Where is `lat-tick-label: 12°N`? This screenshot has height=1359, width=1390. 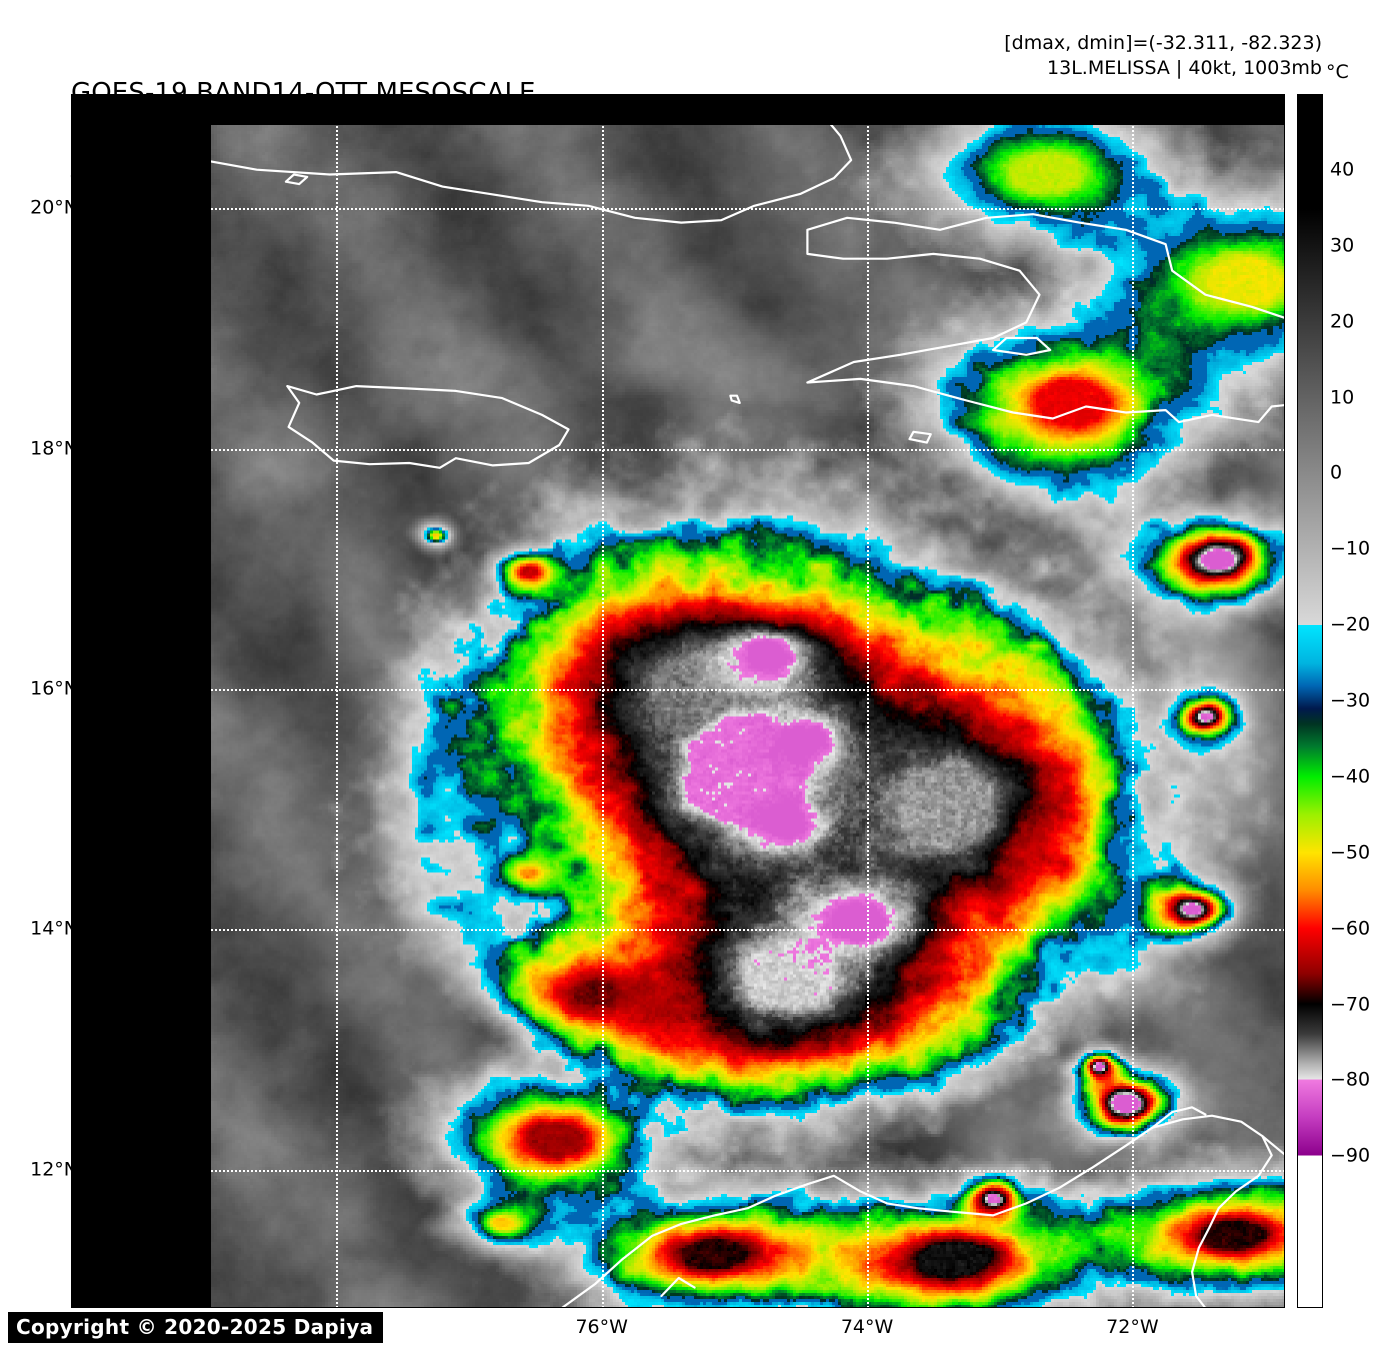 lat-tick-label: 12°N is located at coordinates (54, 1169).